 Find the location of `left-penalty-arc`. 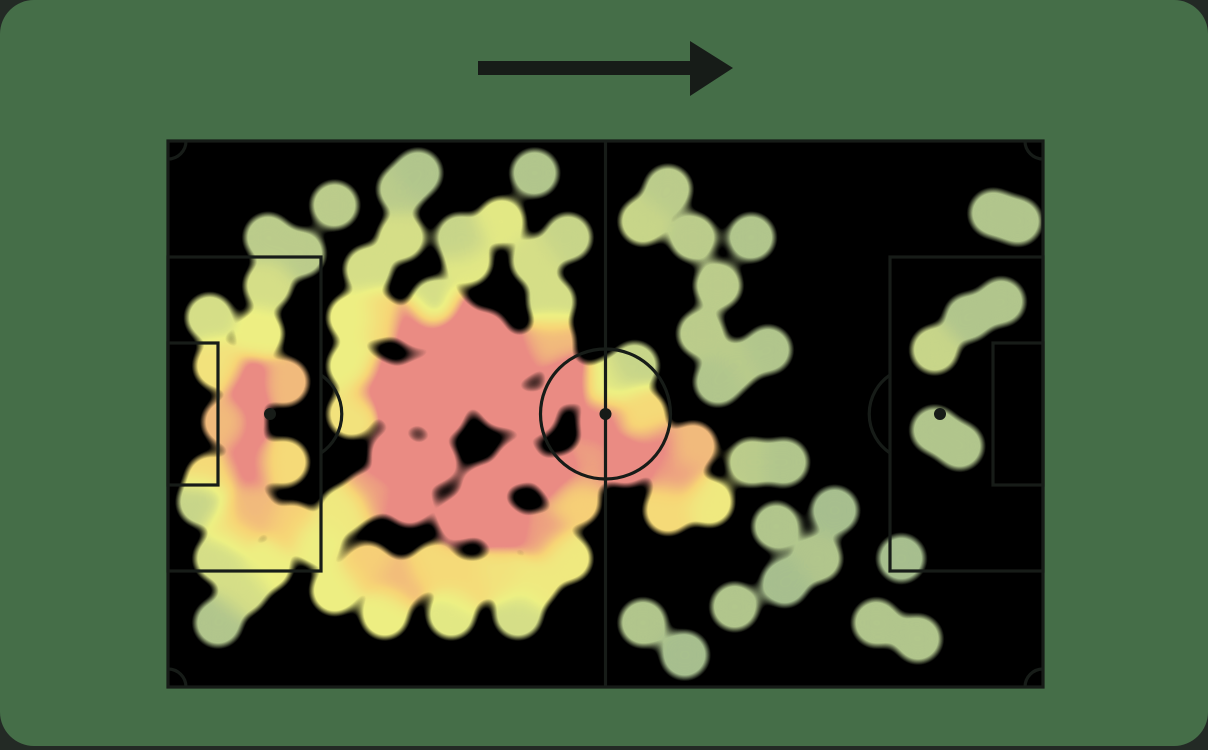

left-penalty-arc is located at coordinates (332, 414).